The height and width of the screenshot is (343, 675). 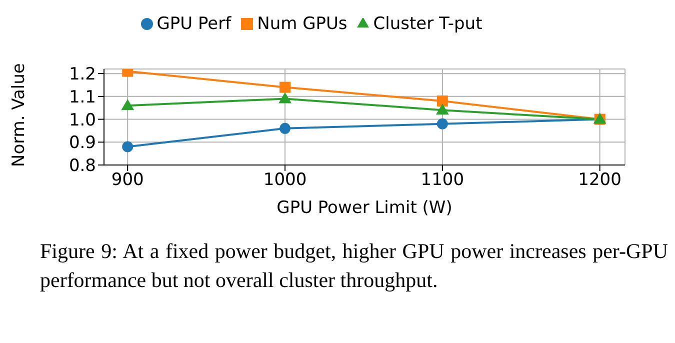 What do you see at coordinates (302, 24) in the screenshot?
I see `legend-label: Num GPUs` at bounding box center [302, 24].